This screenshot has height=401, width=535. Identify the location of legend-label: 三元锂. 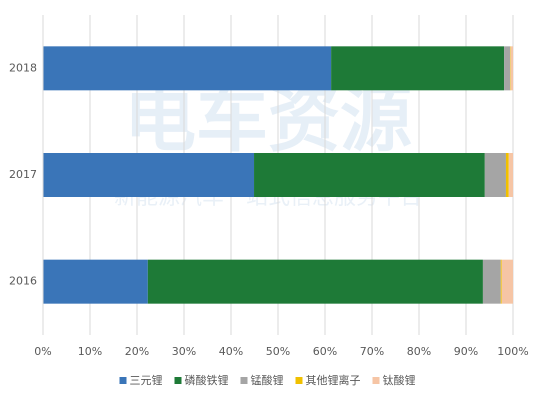
(146, 380).